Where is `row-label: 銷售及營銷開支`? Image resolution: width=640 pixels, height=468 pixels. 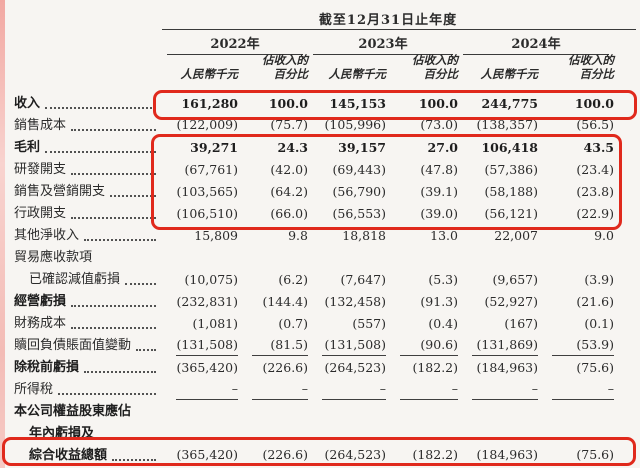 row-label: 銷售及營銷開支 is located at coordinates (60, 191).